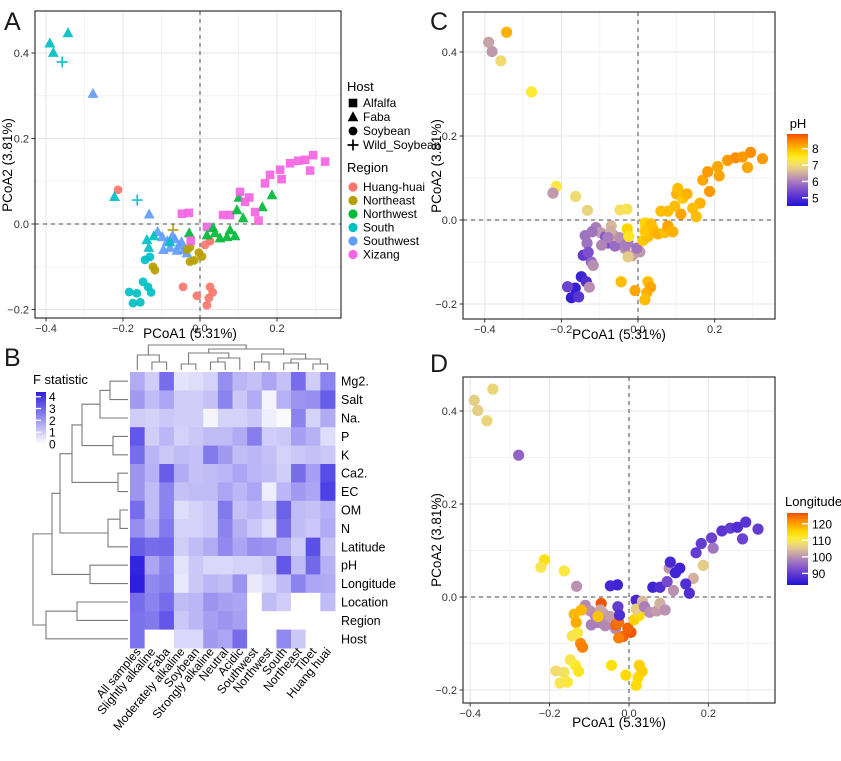 The height and width of the screenshot is (761, 841). Describe the element at coordinates (815, 149) in the screenshot. I see `colorbar-tick-label: 8` at that location.